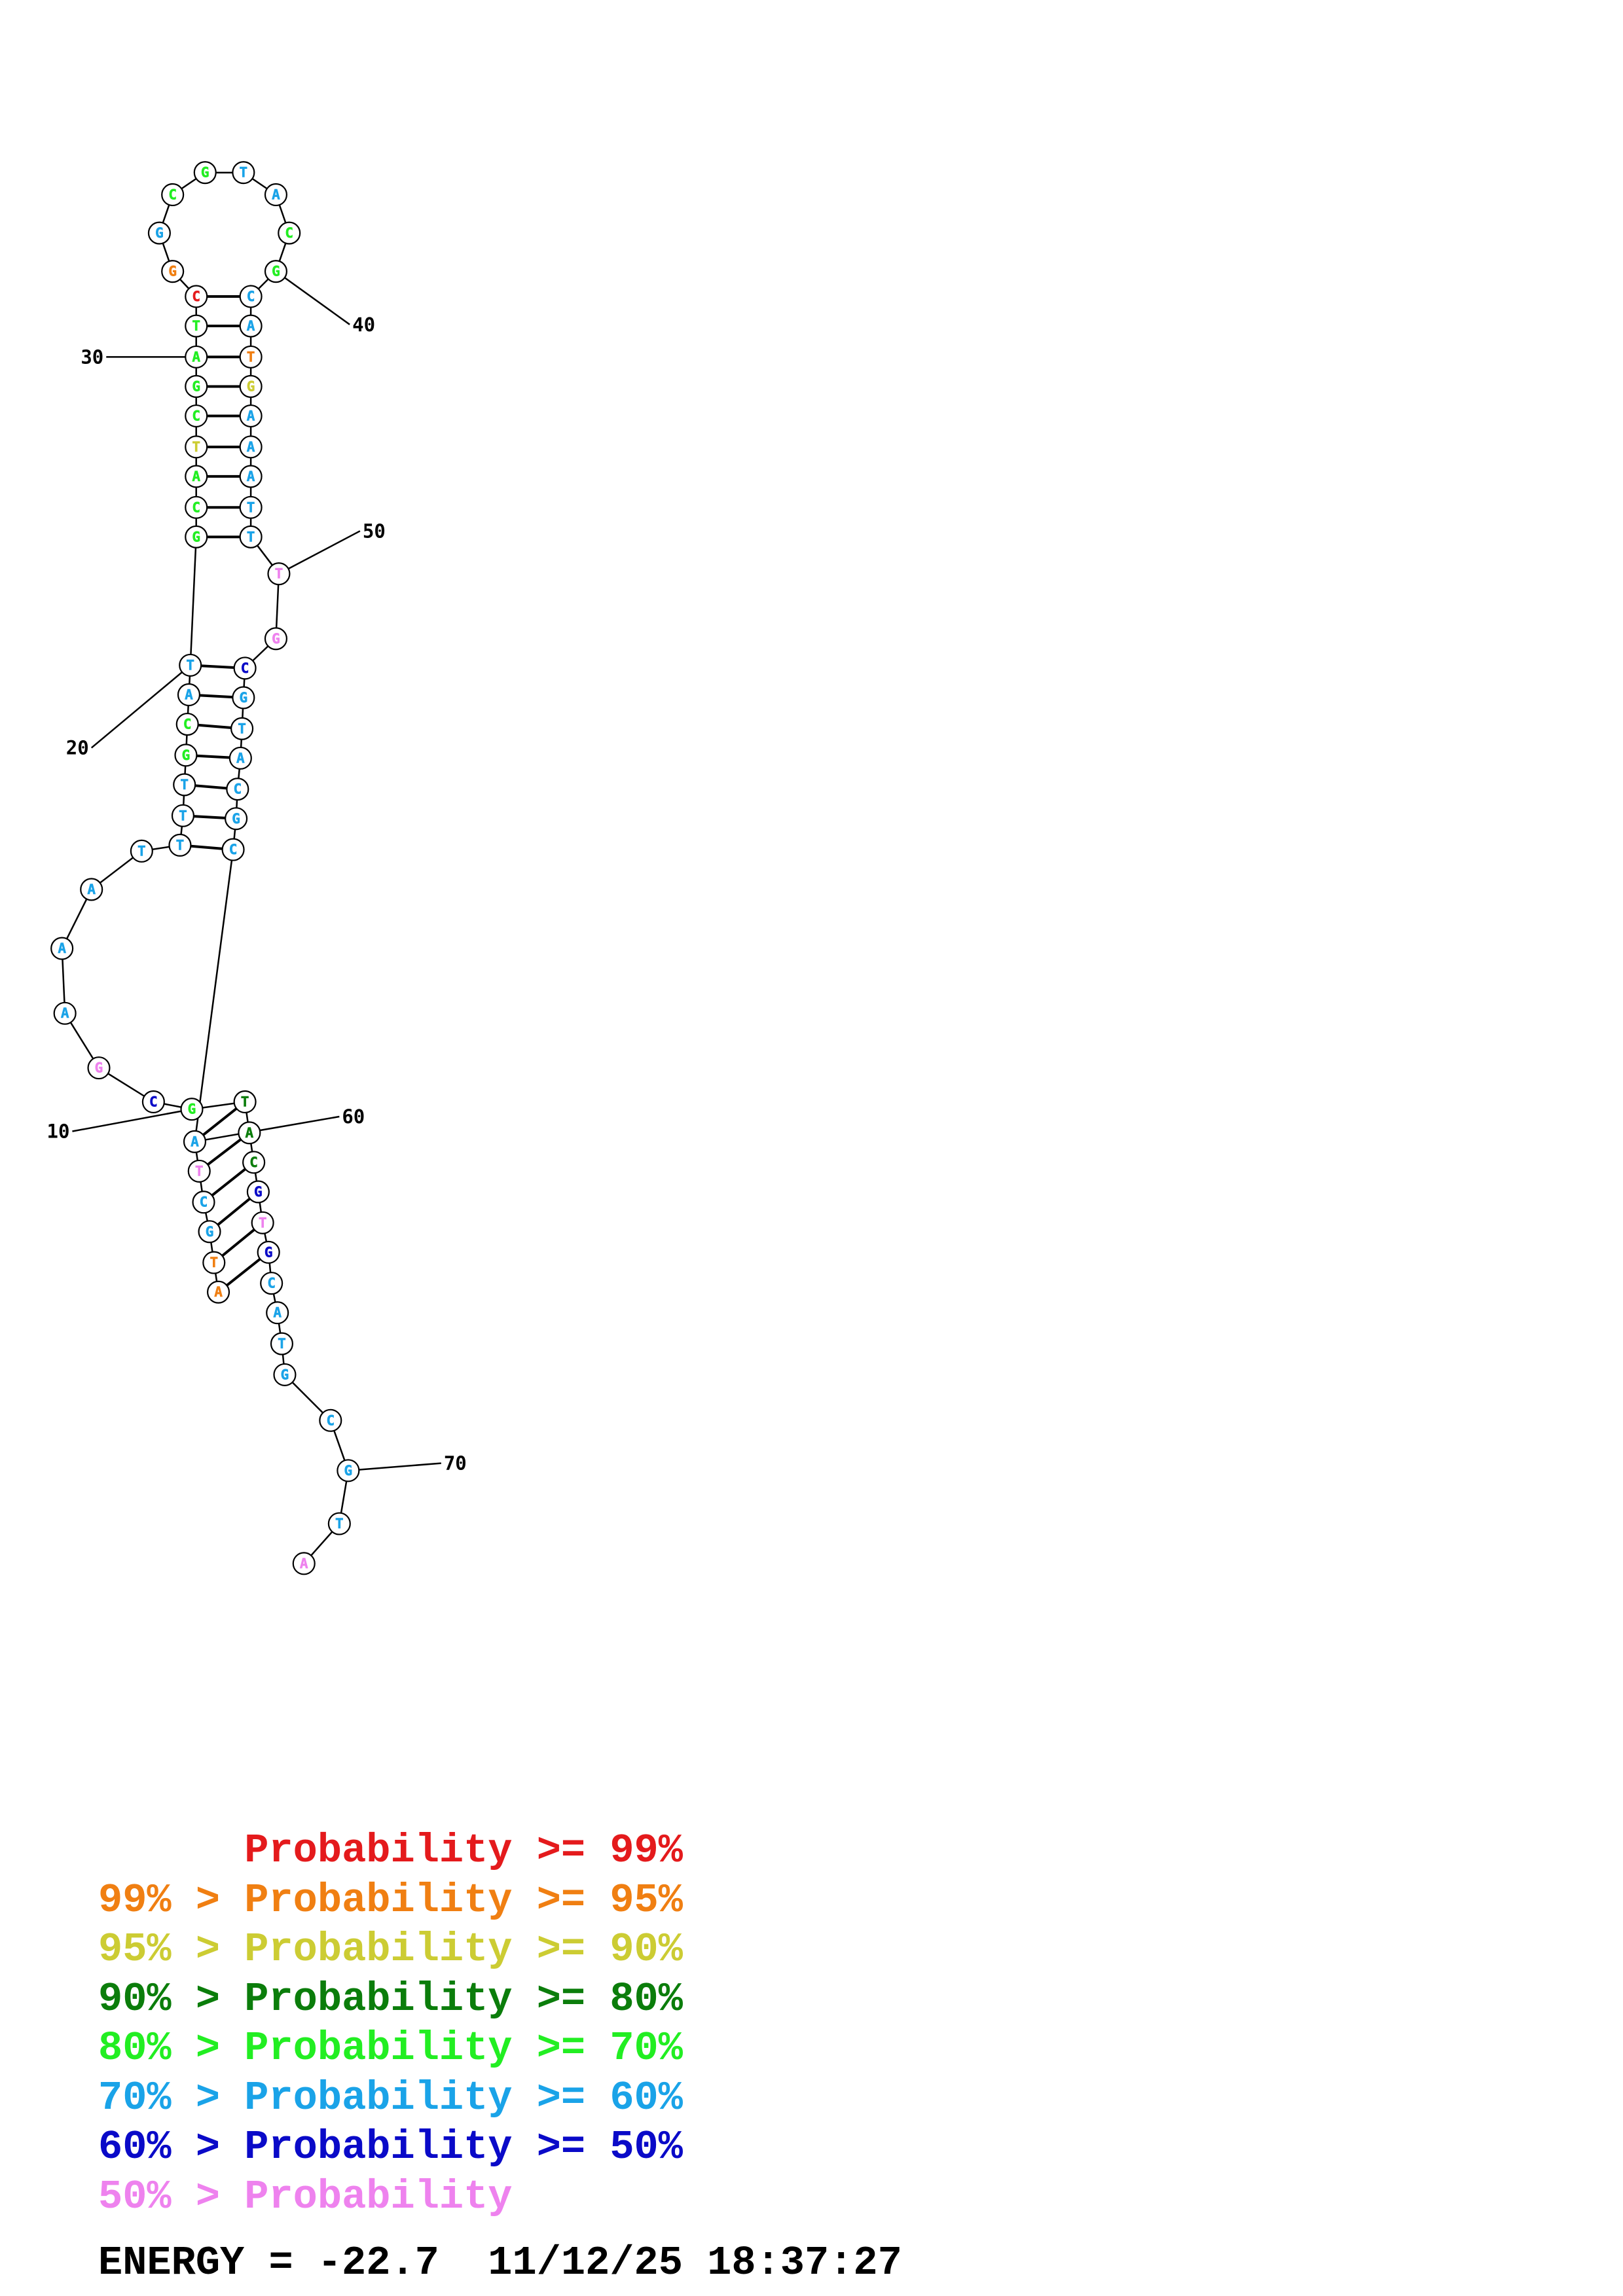  Describe the element at coordinates (256, 871) in the screenshot. I see `position-ticks` at that location.